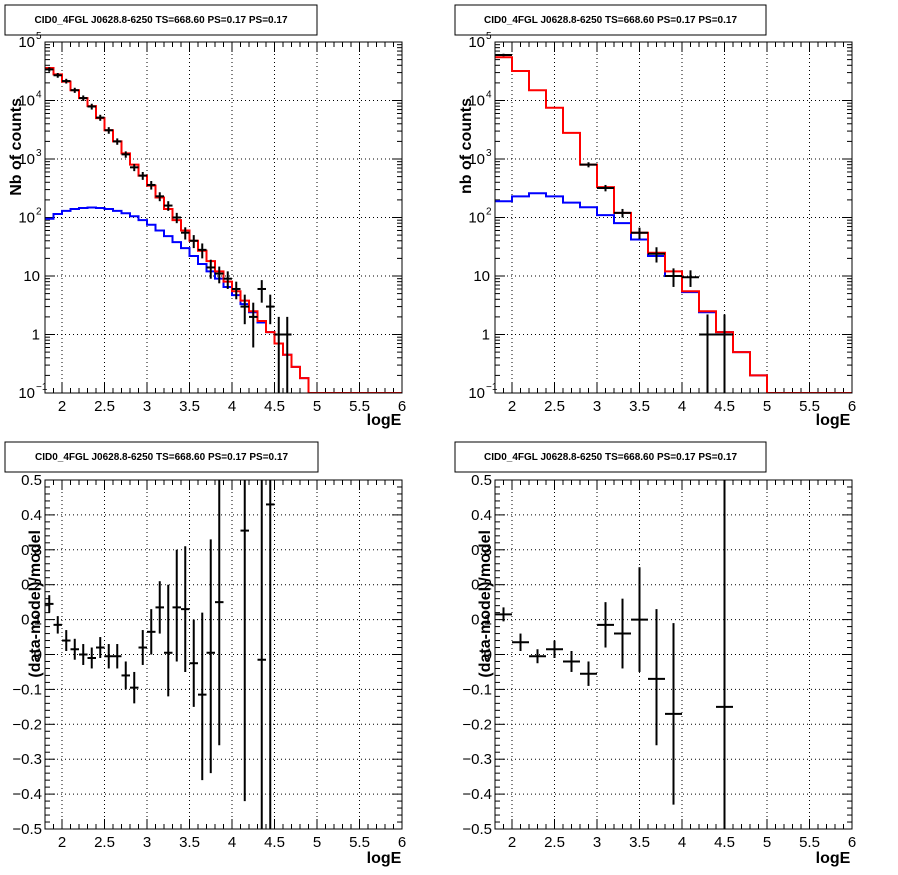  Describe the element at coordinates (27, 759) in the screenshot. I see `y-tick-label: −0.3` at that location.